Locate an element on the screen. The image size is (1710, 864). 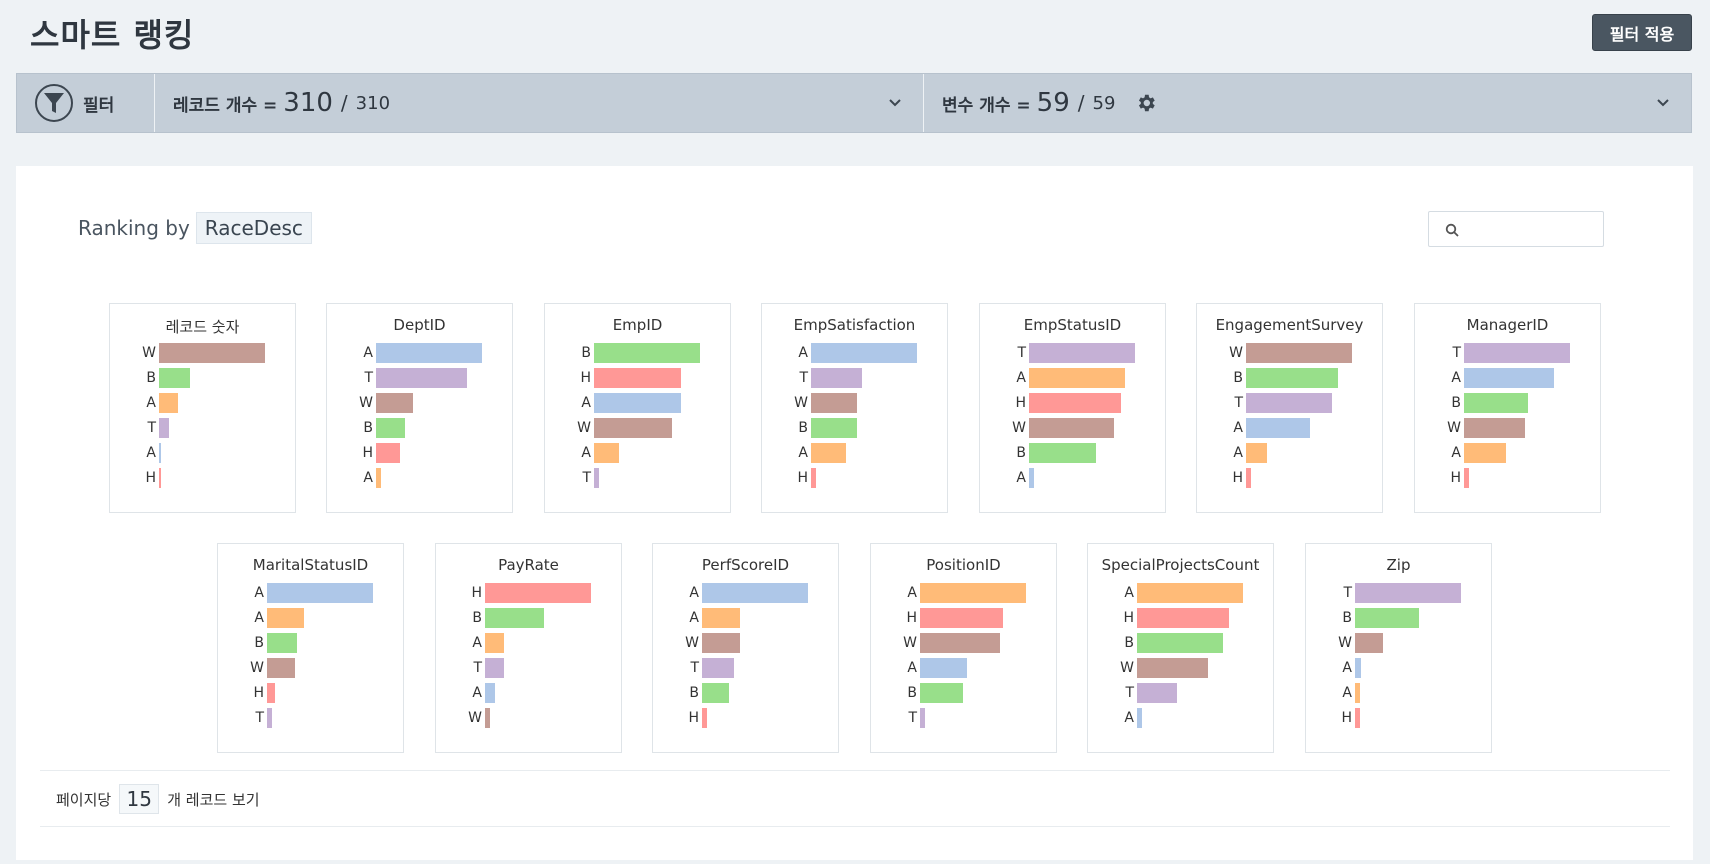
ranking-card: Zip T B W A A H is located at coordinates (1398, 648).